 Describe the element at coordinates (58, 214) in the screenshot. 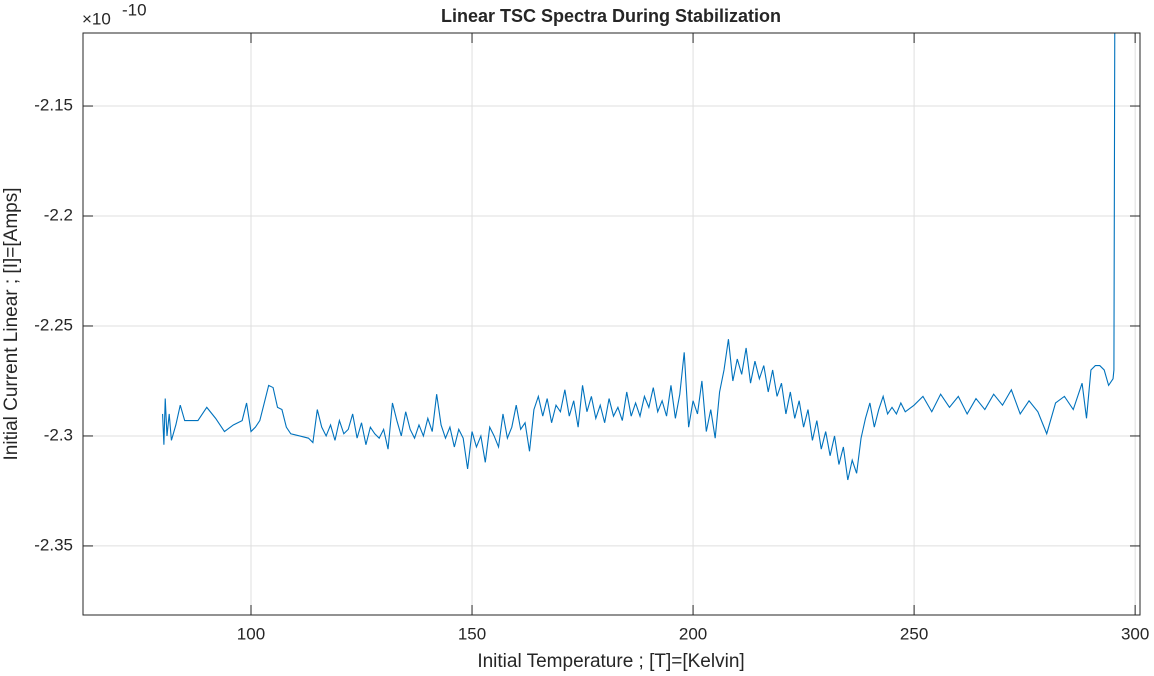

I see `y-tick-label: -2.2` at that location.